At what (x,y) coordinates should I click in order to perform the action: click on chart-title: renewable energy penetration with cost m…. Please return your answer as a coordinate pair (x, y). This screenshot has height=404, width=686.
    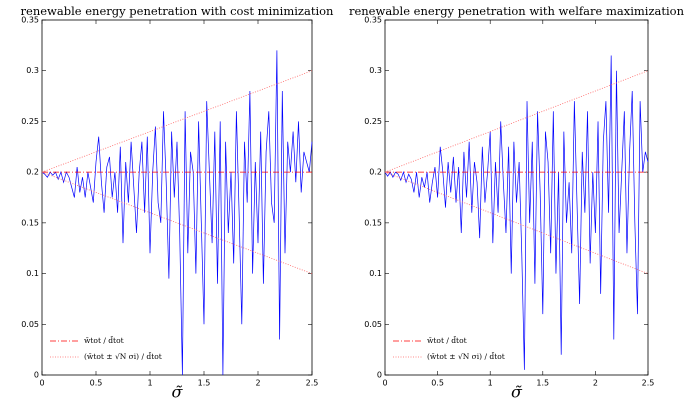
    Looking at the image, I should click on (178, 11).